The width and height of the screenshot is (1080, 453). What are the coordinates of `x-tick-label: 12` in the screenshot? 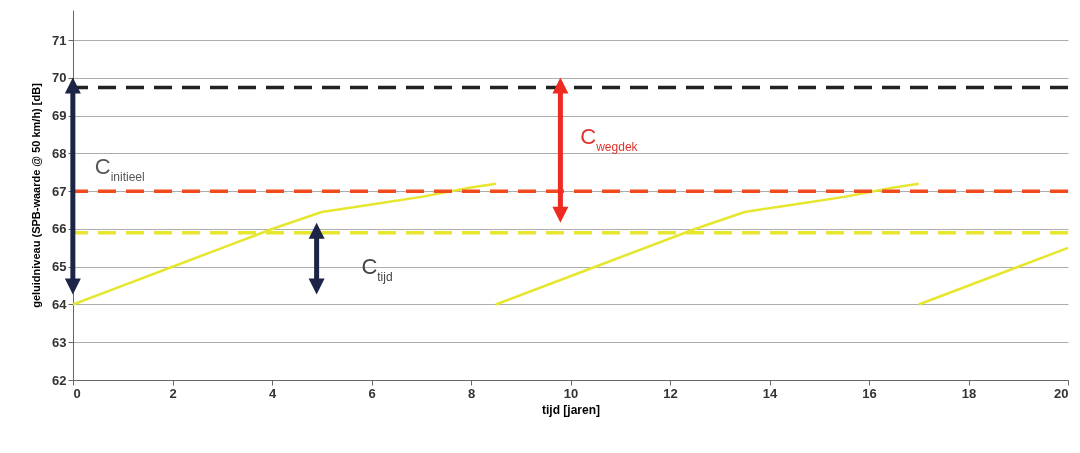 It's located at (670, 393).